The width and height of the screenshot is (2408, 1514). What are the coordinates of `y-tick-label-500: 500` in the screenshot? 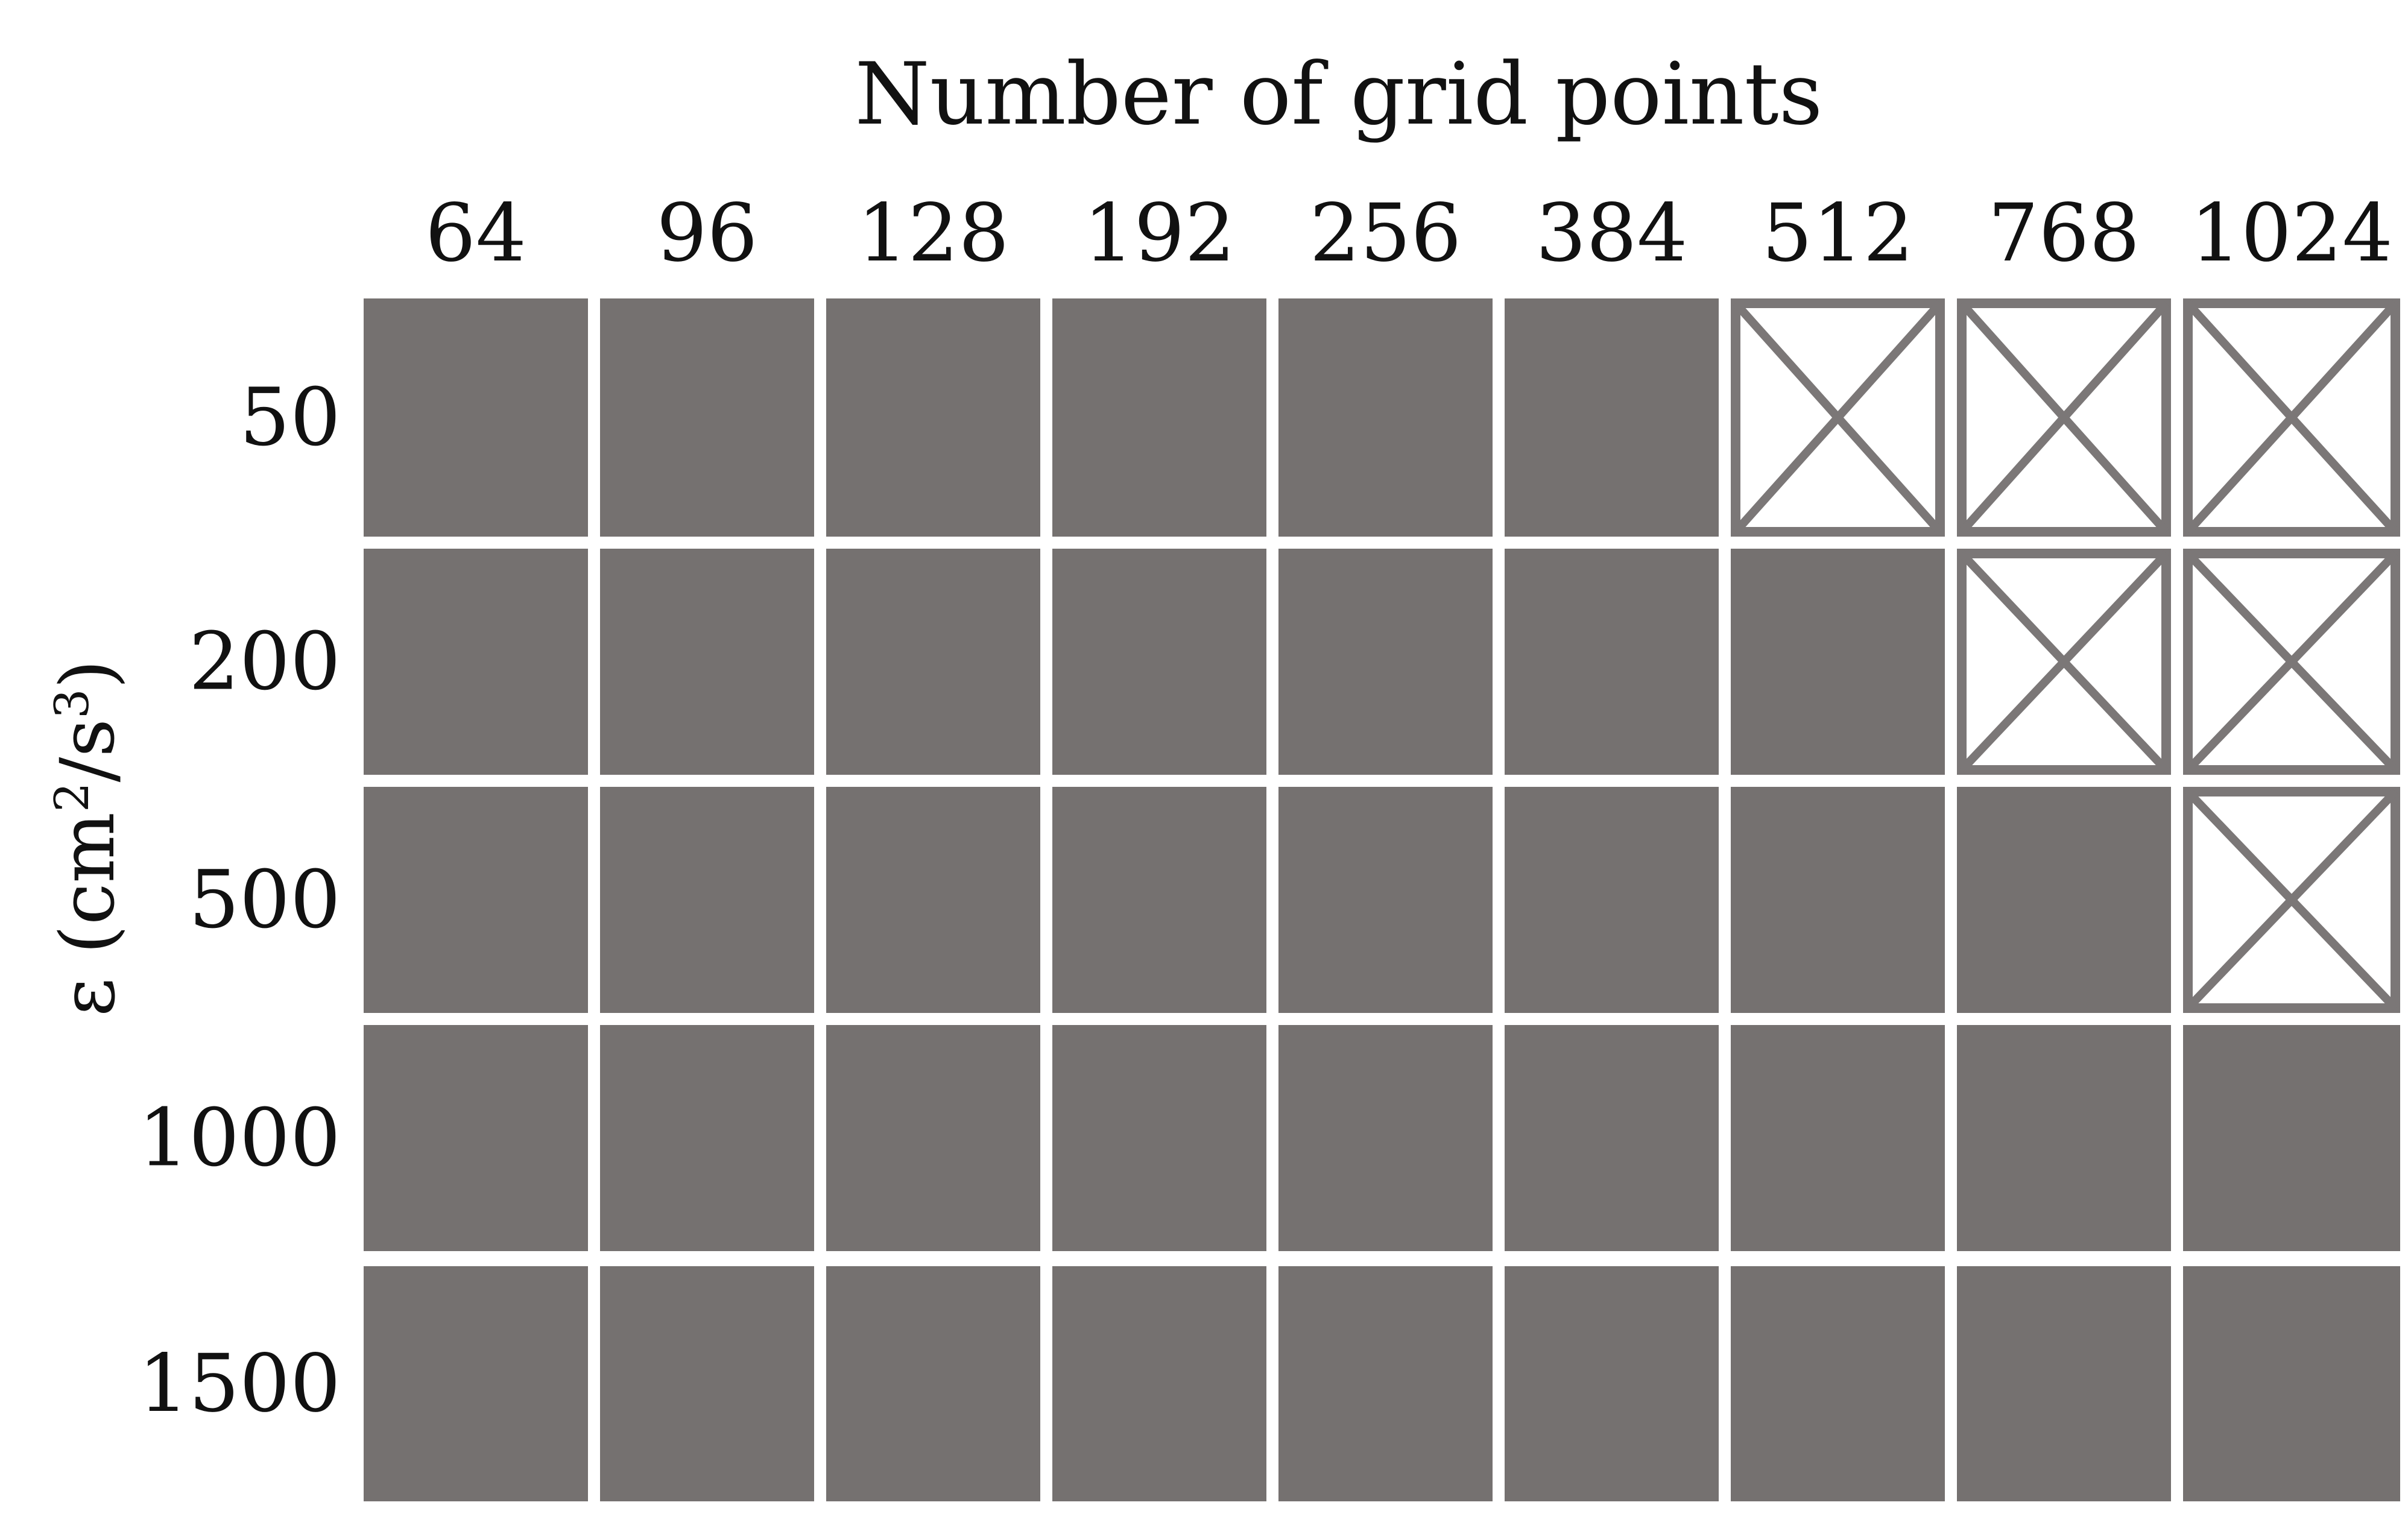 It's located at (265, 900).